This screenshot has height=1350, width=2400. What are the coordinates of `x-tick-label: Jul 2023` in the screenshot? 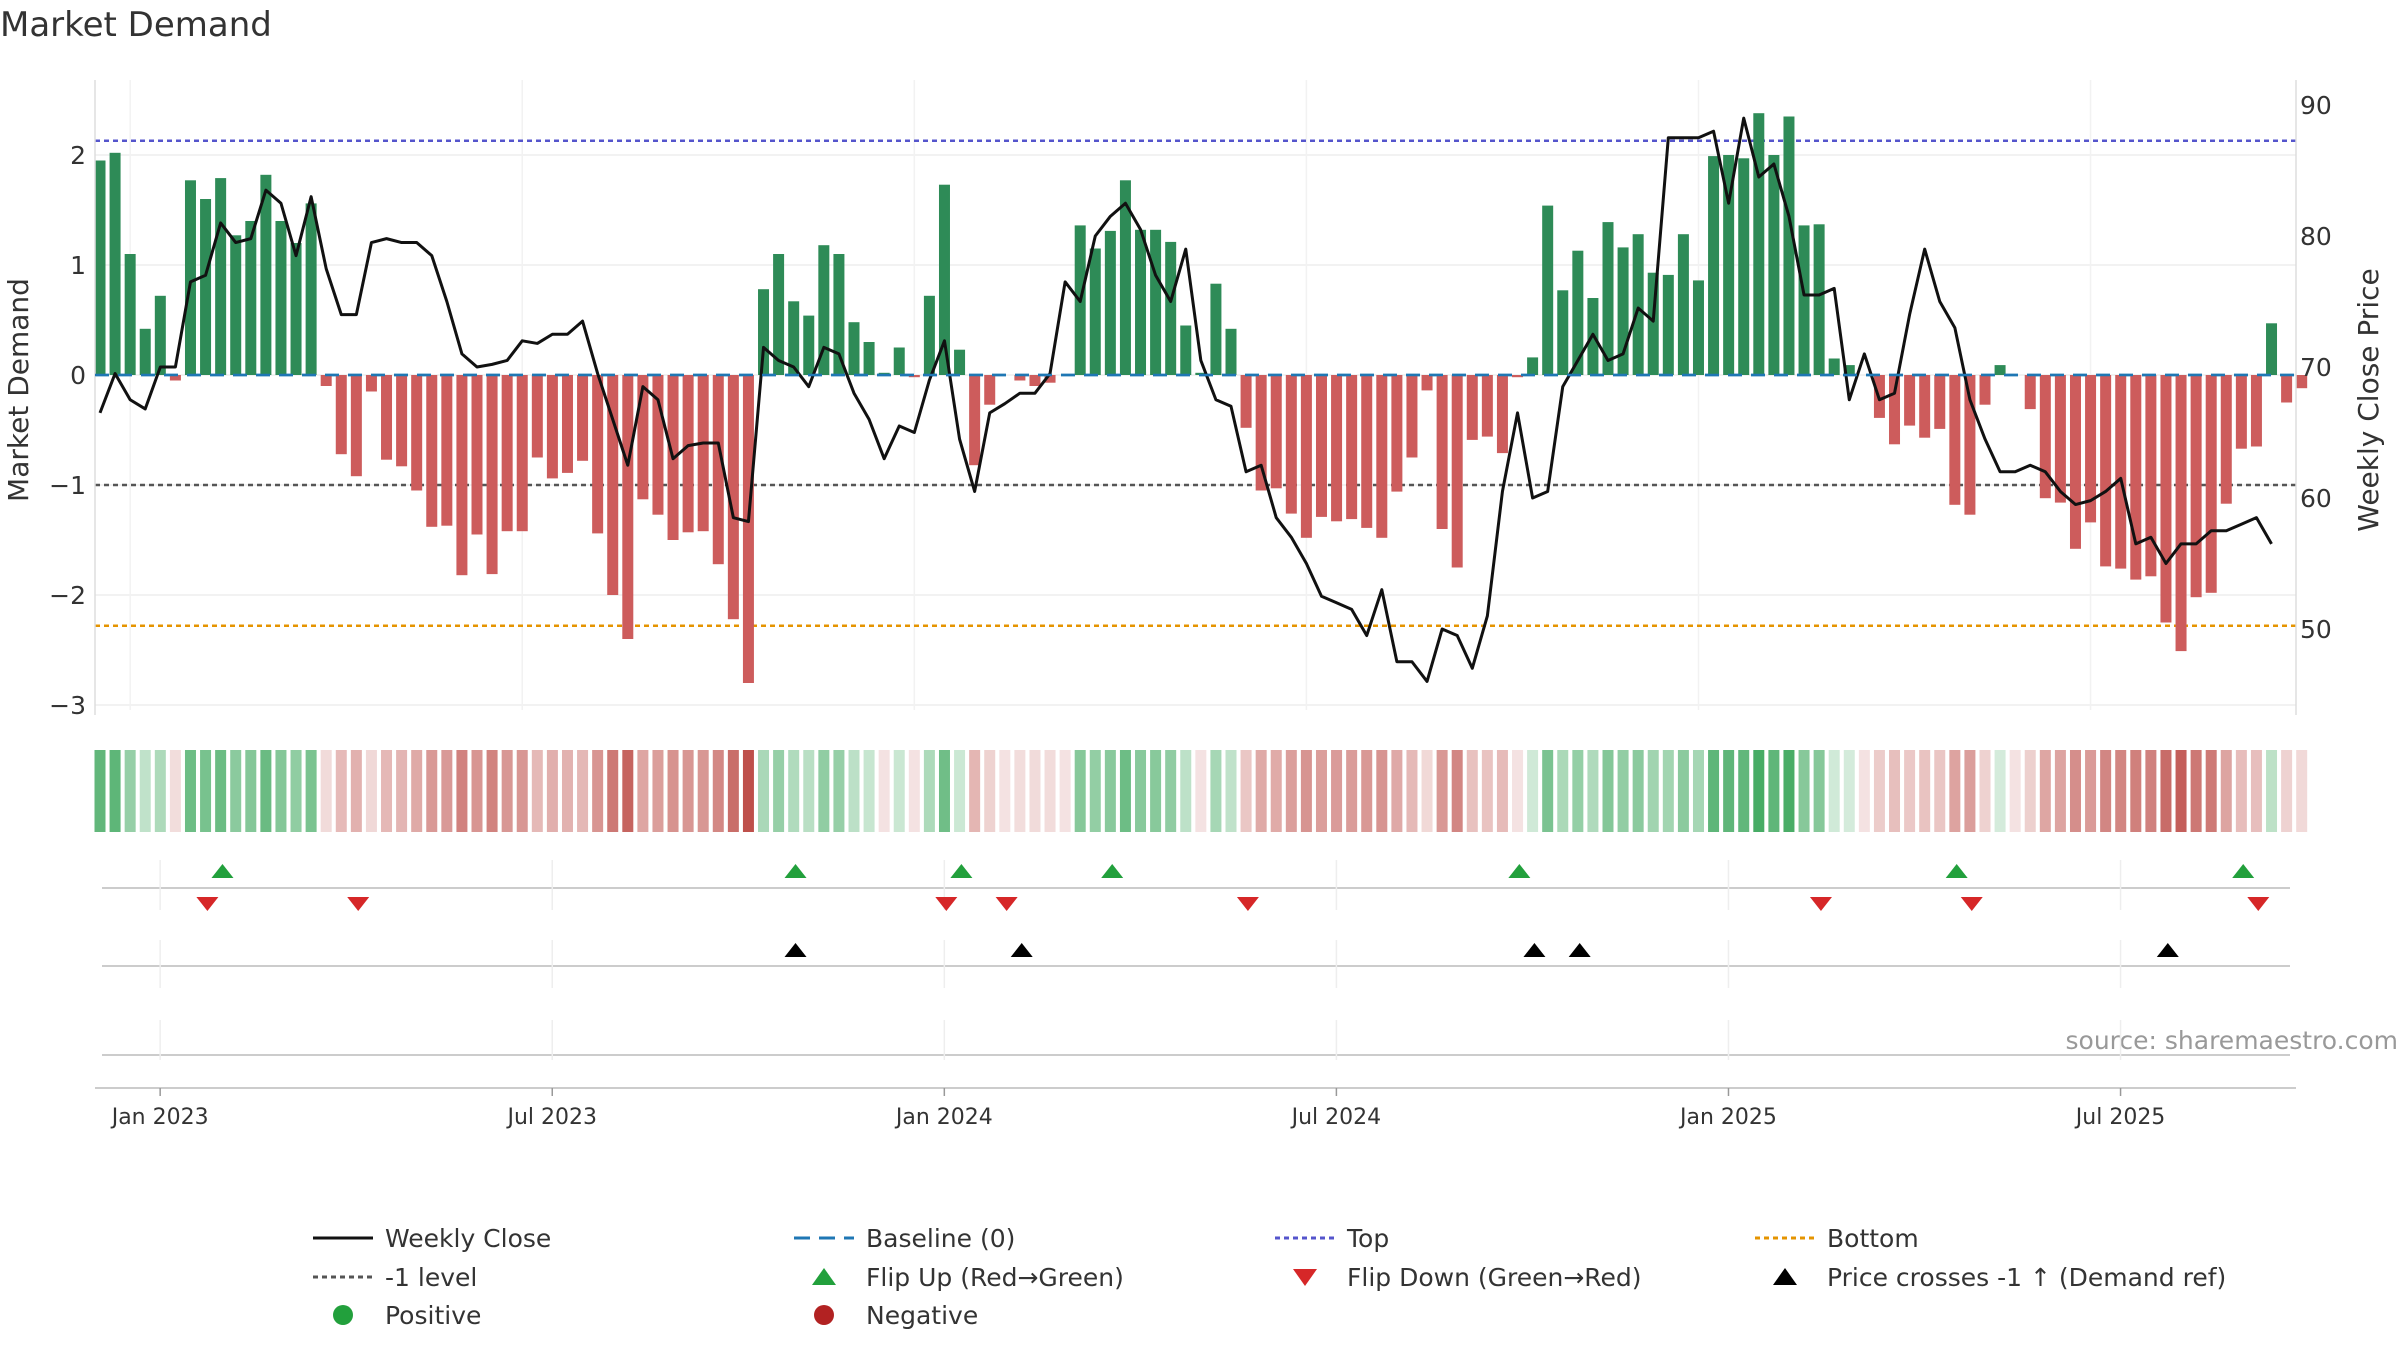 It's located at (551, 1117).